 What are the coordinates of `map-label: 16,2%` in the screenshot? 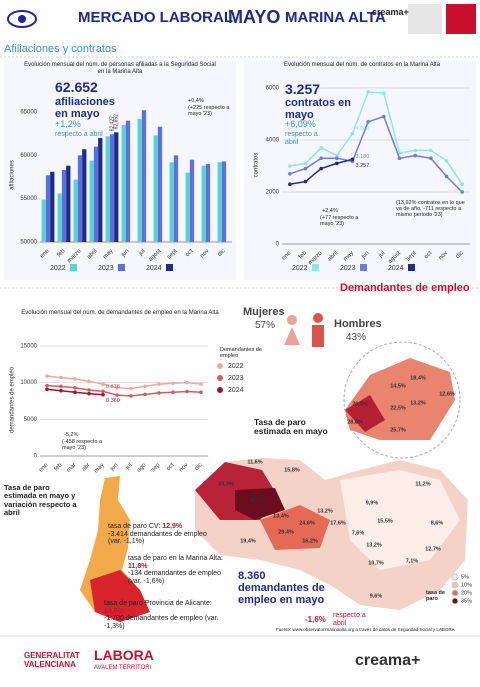 It's located at (310, 541).